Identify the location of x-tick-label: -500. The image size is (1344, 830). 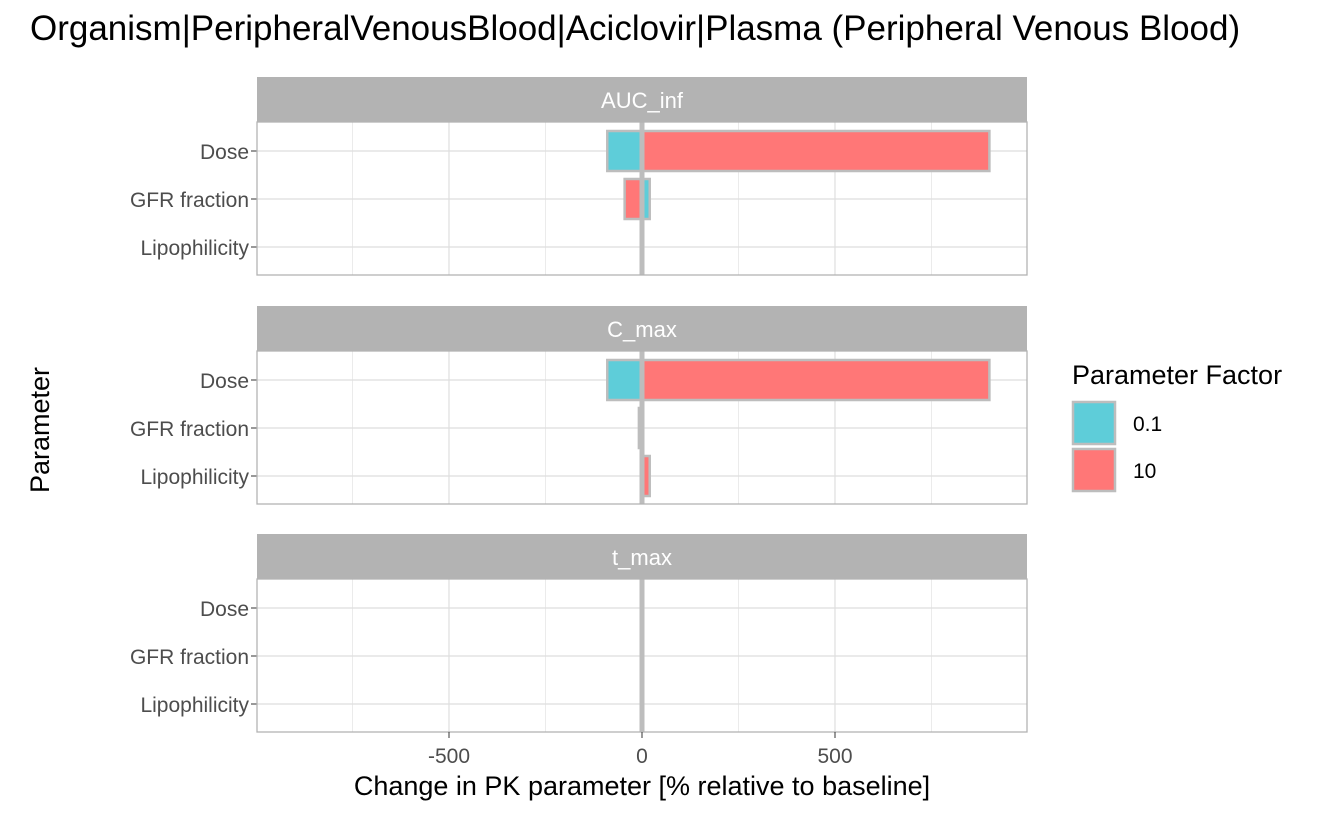
(449, 756).